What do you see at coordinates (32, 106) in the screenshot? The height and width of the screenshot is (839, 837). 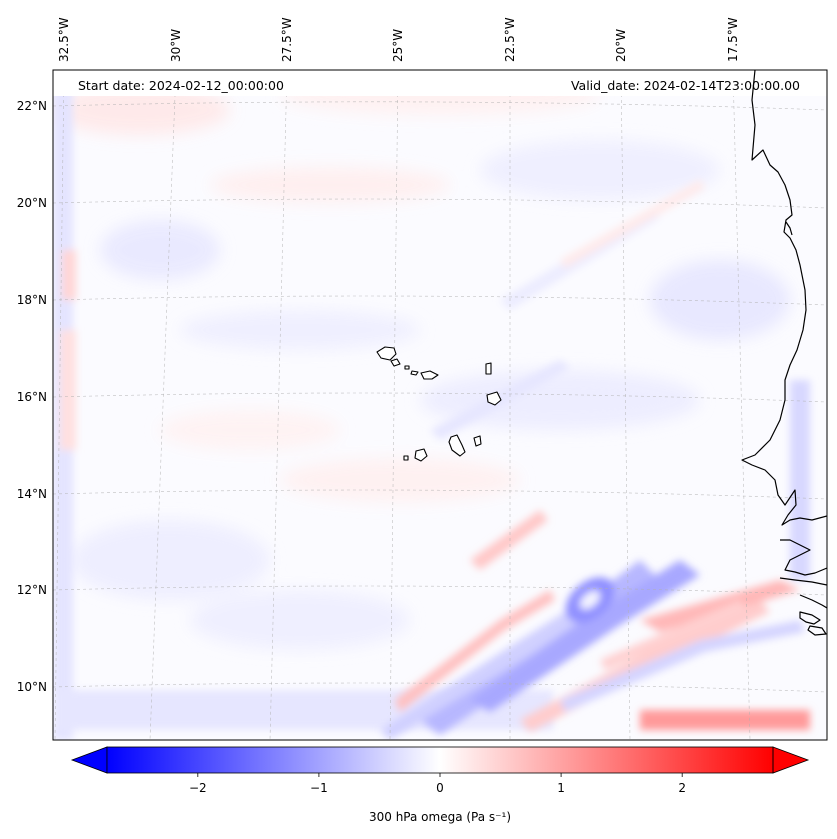 I see `latitude-label: 22°N` at bounding box center [32, 106].